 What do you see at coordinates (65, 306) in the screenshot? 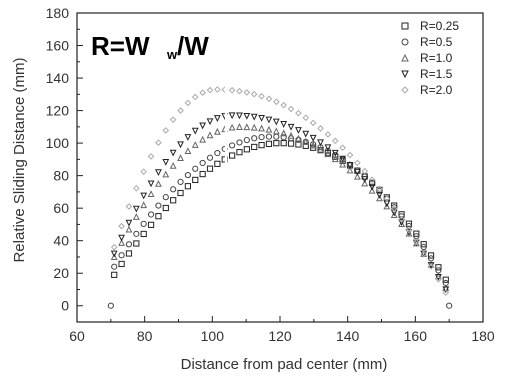
I see `y-tick-label: 0` at bounding box center [65, 306].